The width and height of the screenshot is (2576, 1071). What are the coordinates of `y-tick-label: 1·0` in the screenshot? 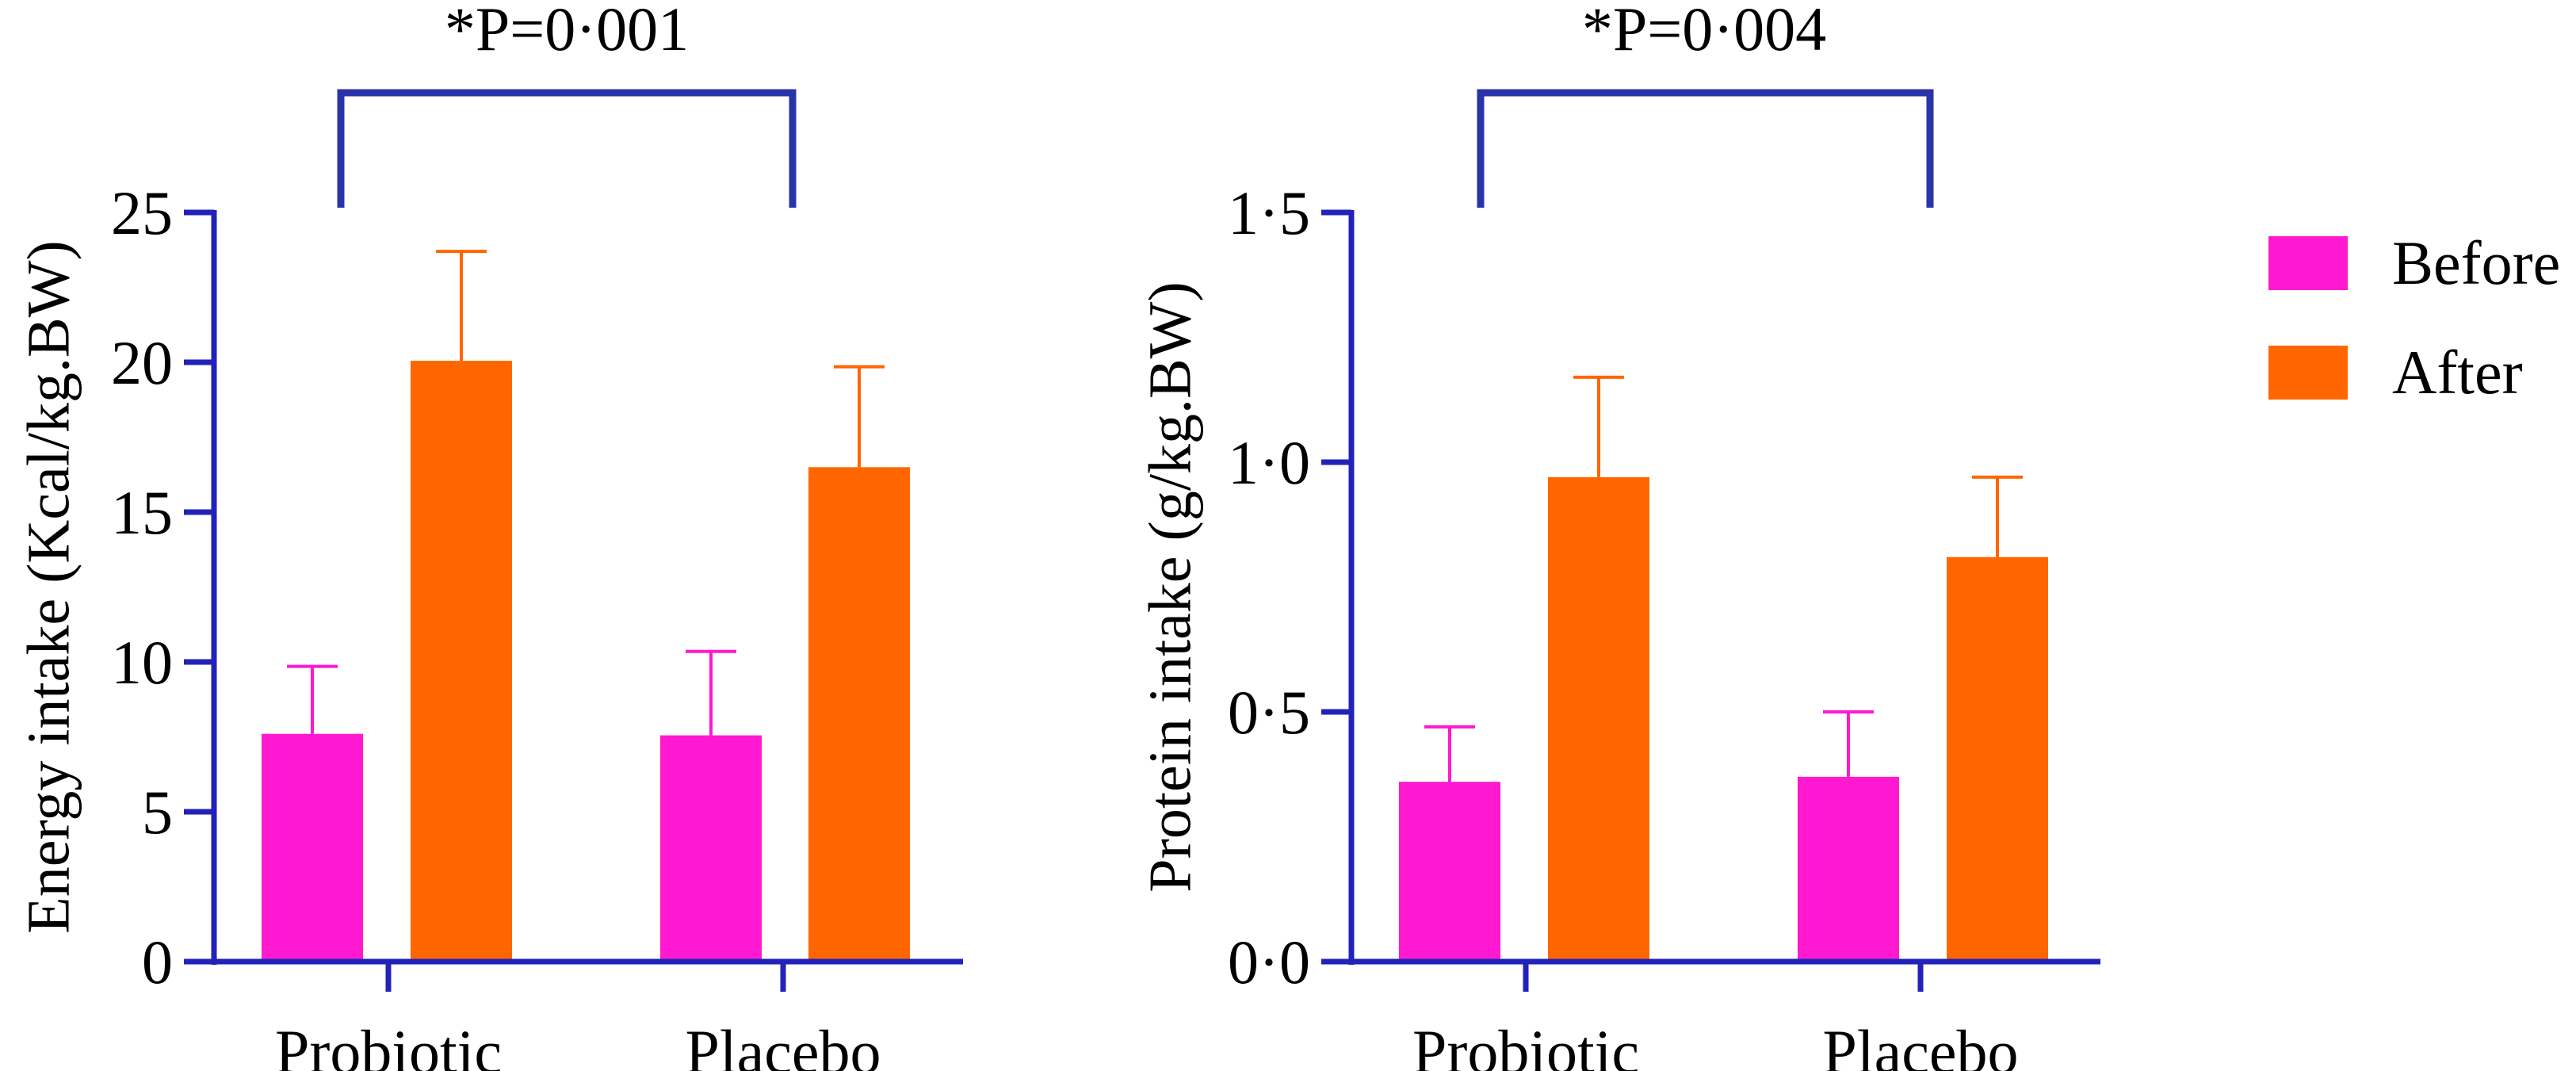 It's located at (1269, 462).